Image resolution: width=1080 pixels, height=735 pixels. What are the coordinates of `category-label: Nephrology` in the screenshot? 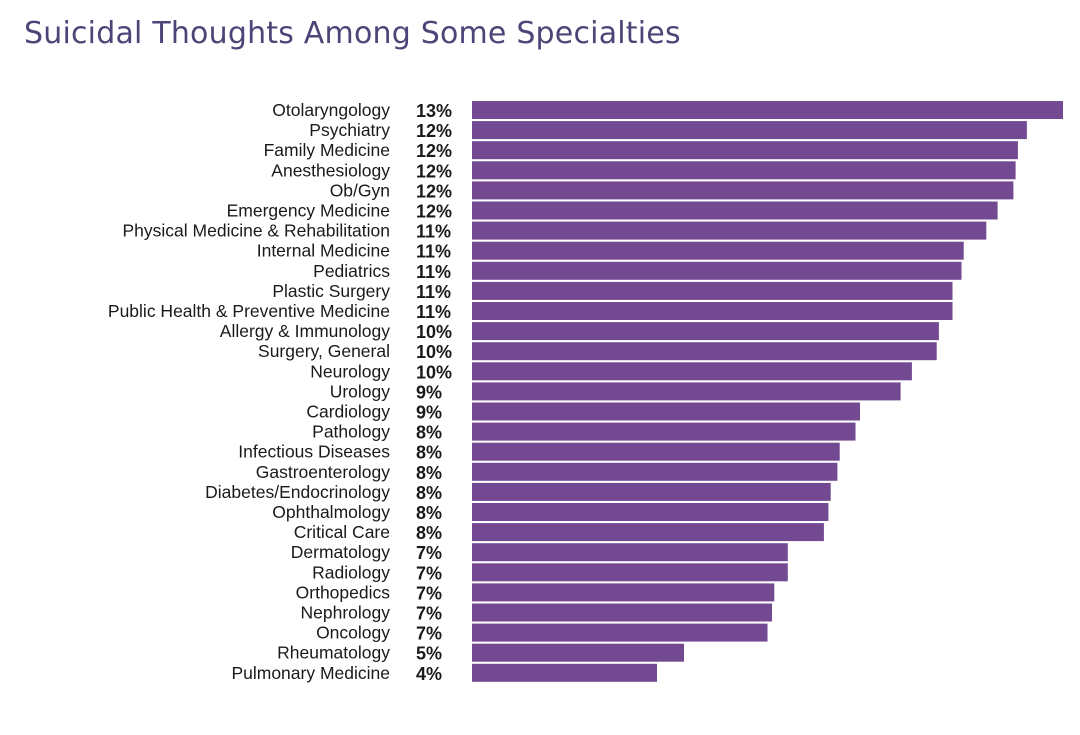 It's located at (346, 613).